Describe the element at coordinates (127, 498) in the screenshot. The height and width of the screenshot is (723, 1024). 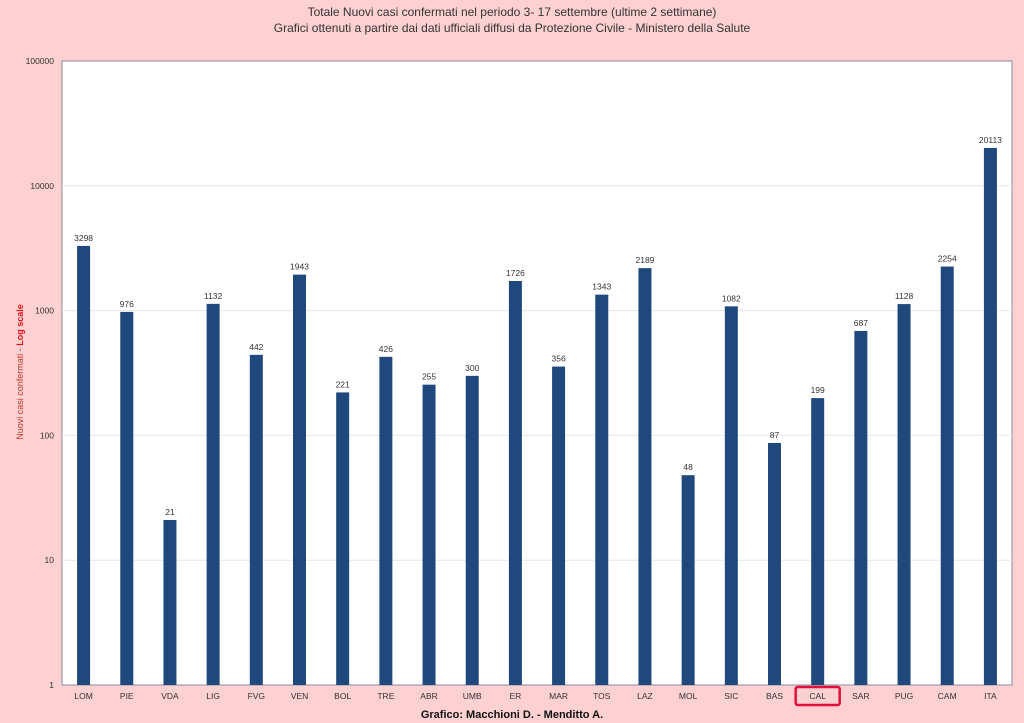
I see `bar-pie` at that location.